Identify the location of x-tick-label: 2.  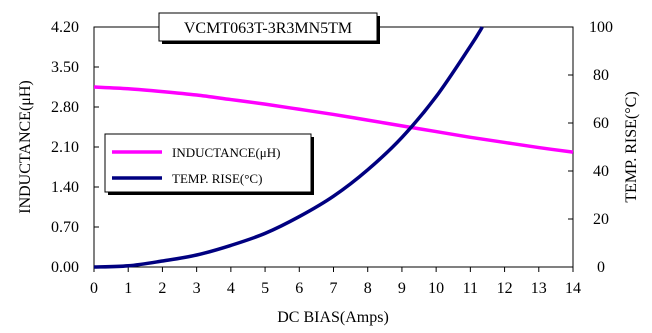
(162, 288).